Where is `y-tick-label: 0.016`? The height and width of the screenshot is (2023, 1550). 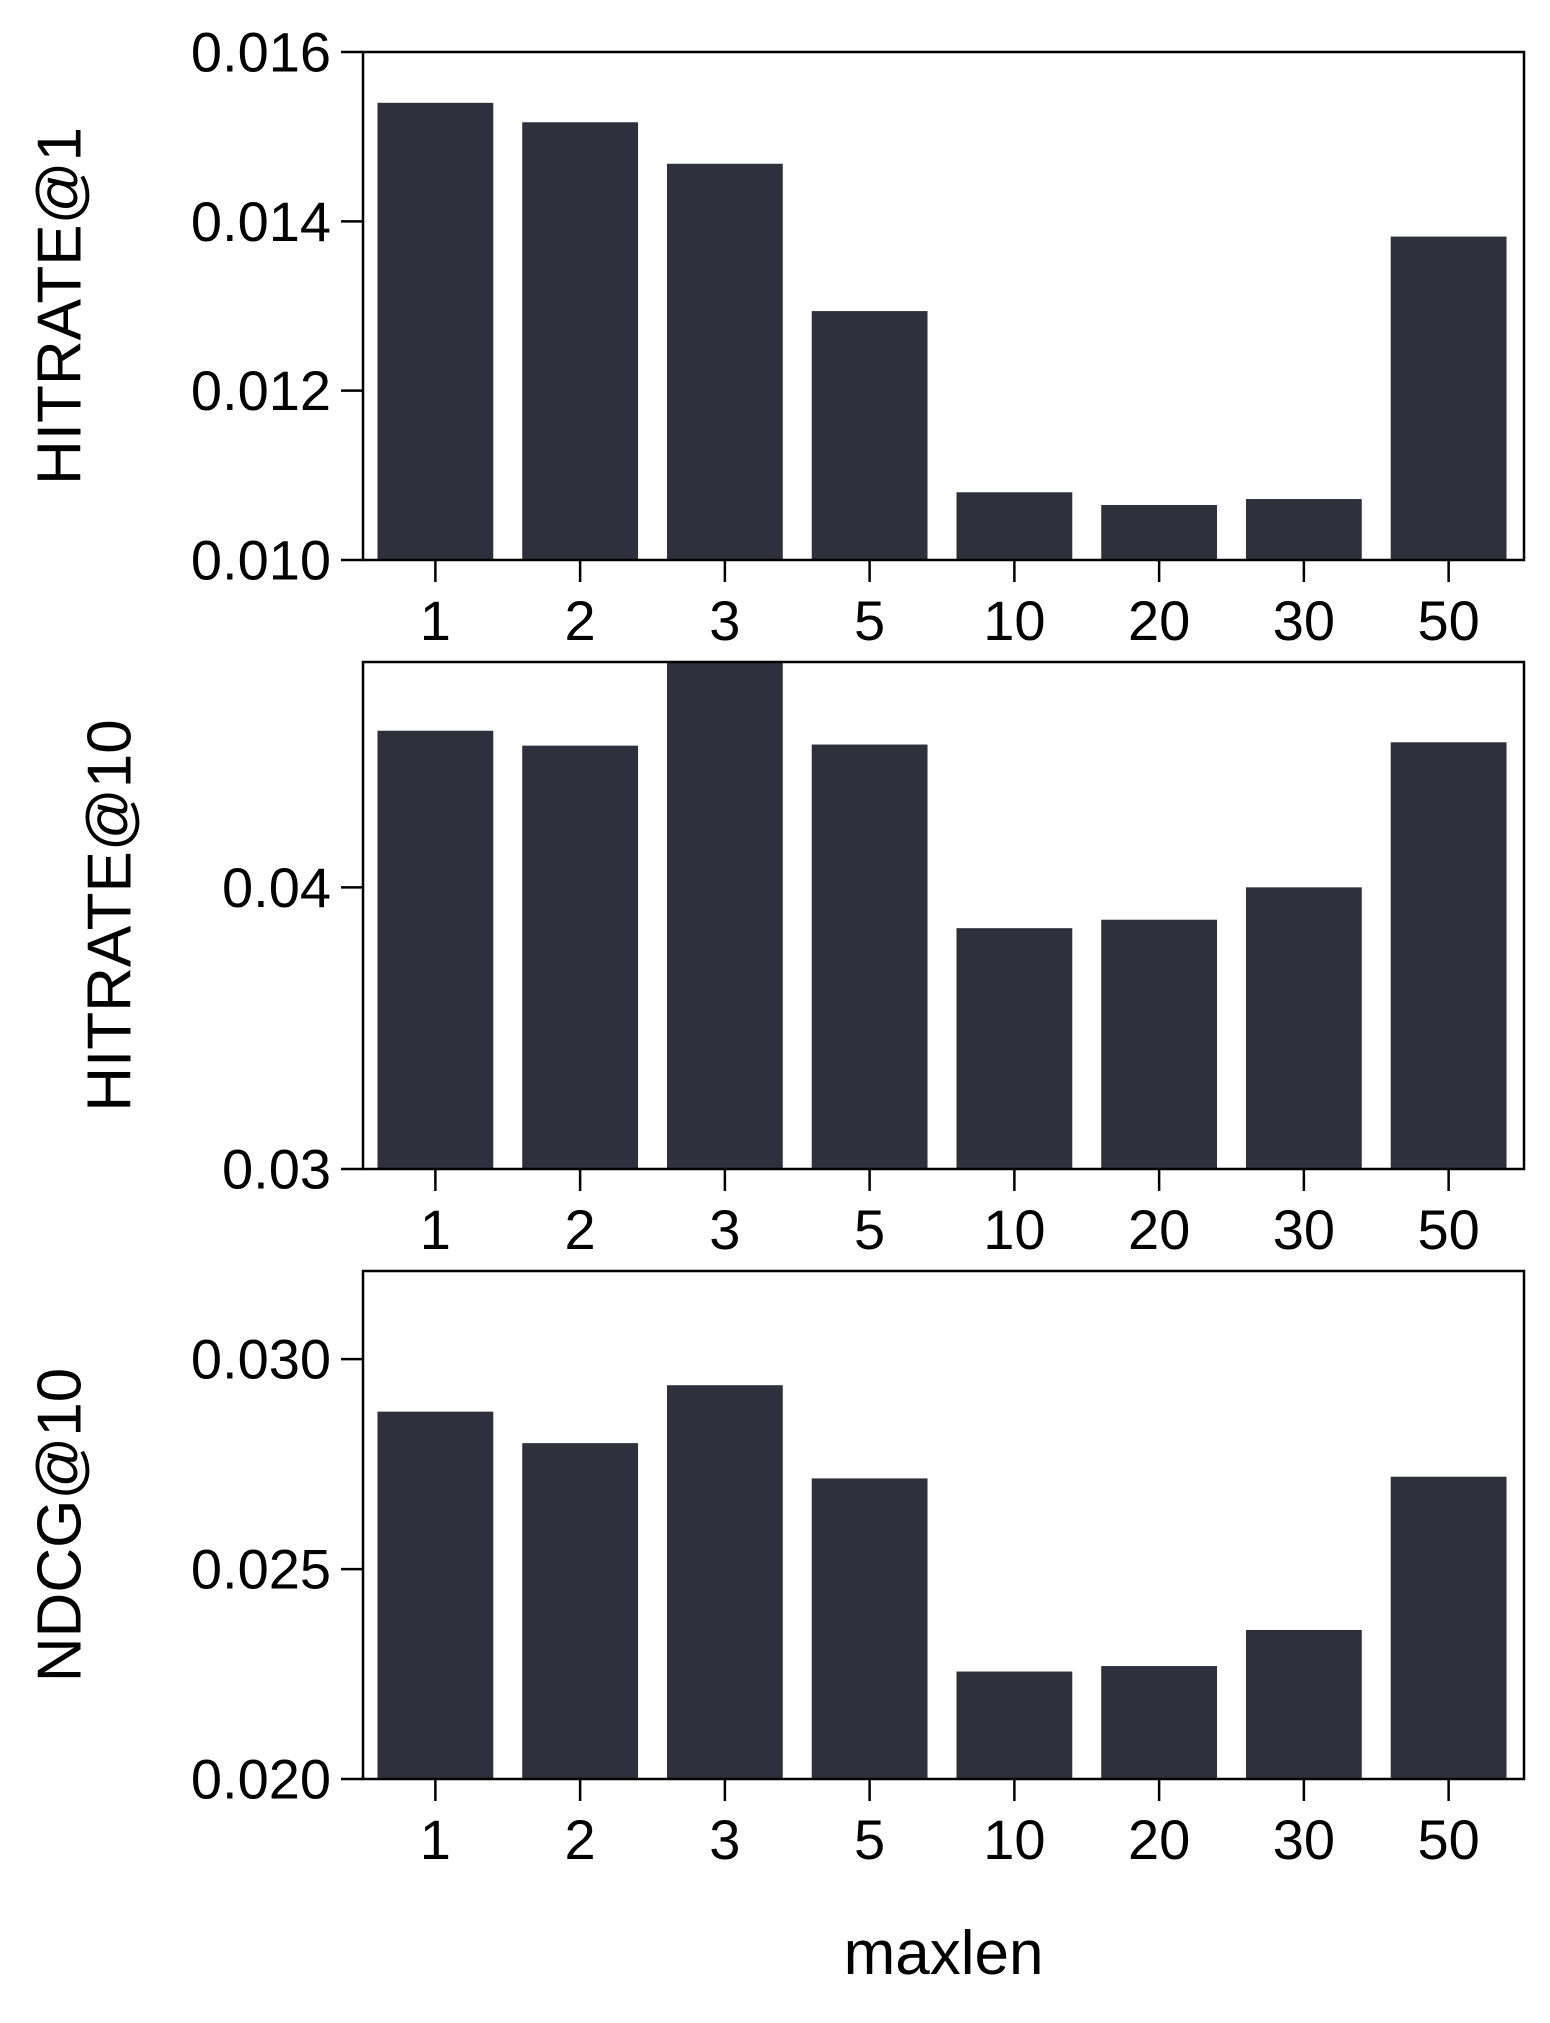
y-tick-label: 0.016 is located at coordinates (261, 52).